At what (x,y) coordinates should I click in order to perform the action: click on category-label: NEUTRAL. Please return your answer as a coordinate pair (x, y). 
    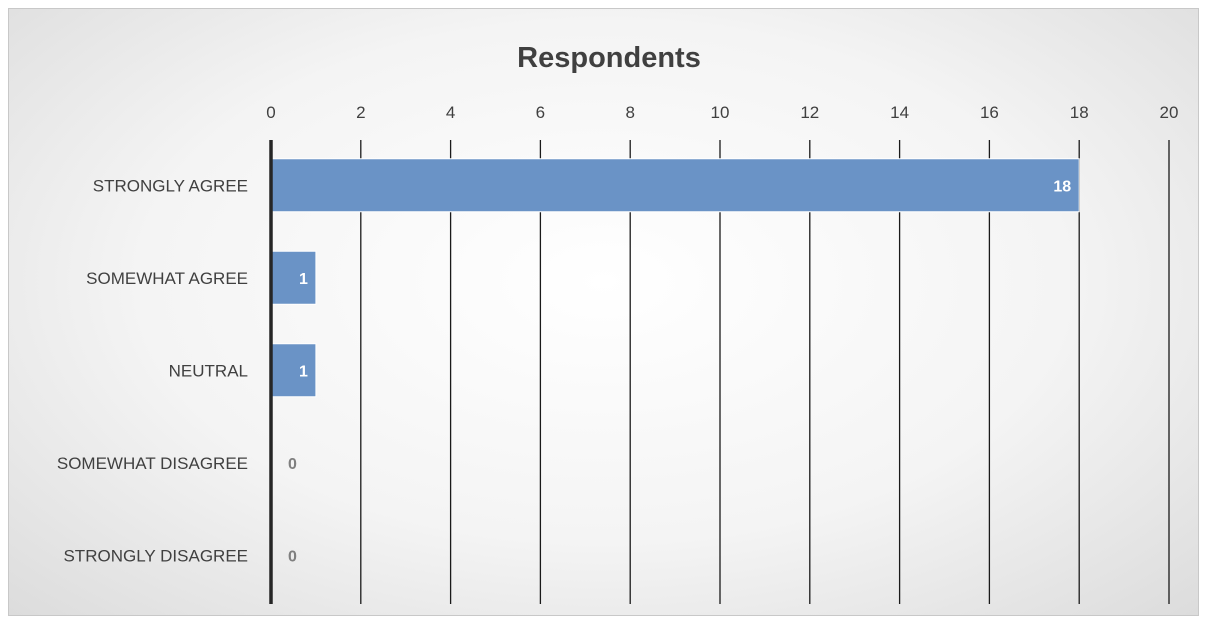
    Looking at the image, I should click on (208, 370).